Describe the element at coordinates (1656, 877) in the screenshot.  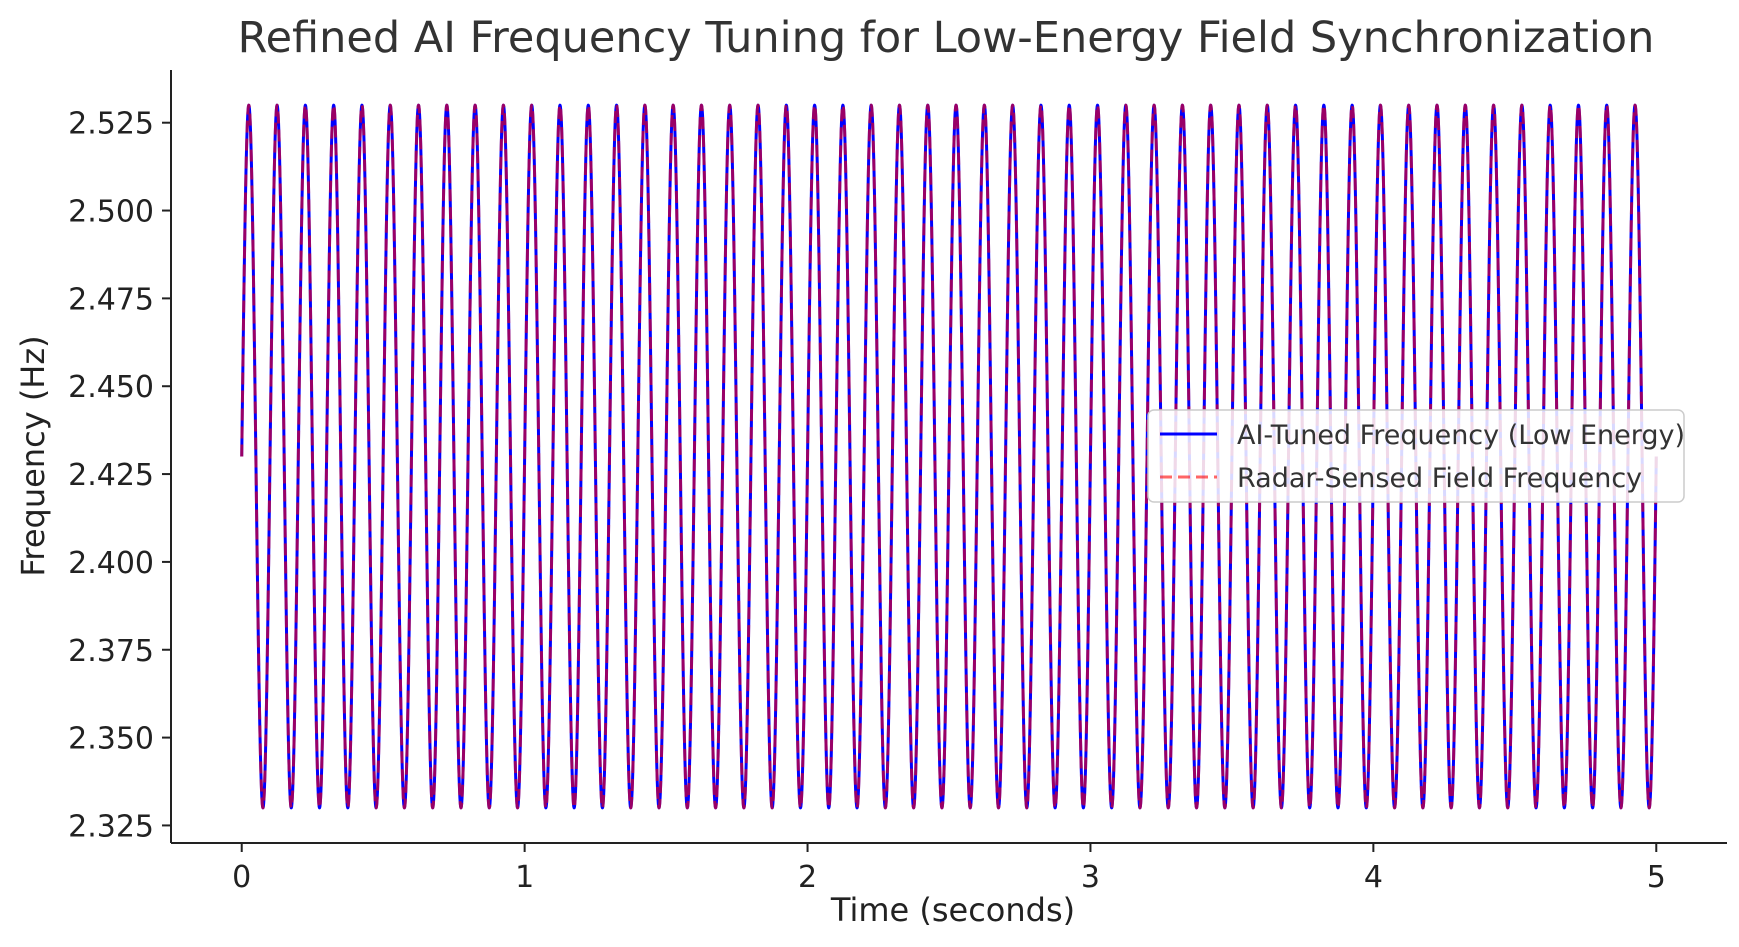
I see `x-tick-label: 5` at that location.